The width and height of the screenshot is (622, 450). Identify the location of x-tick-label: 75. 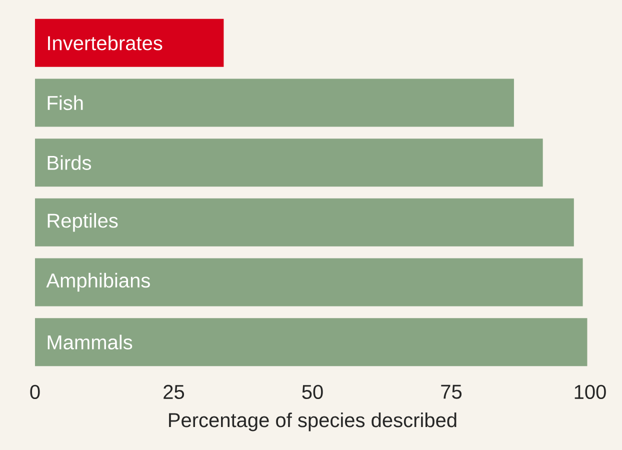
(451, 391).